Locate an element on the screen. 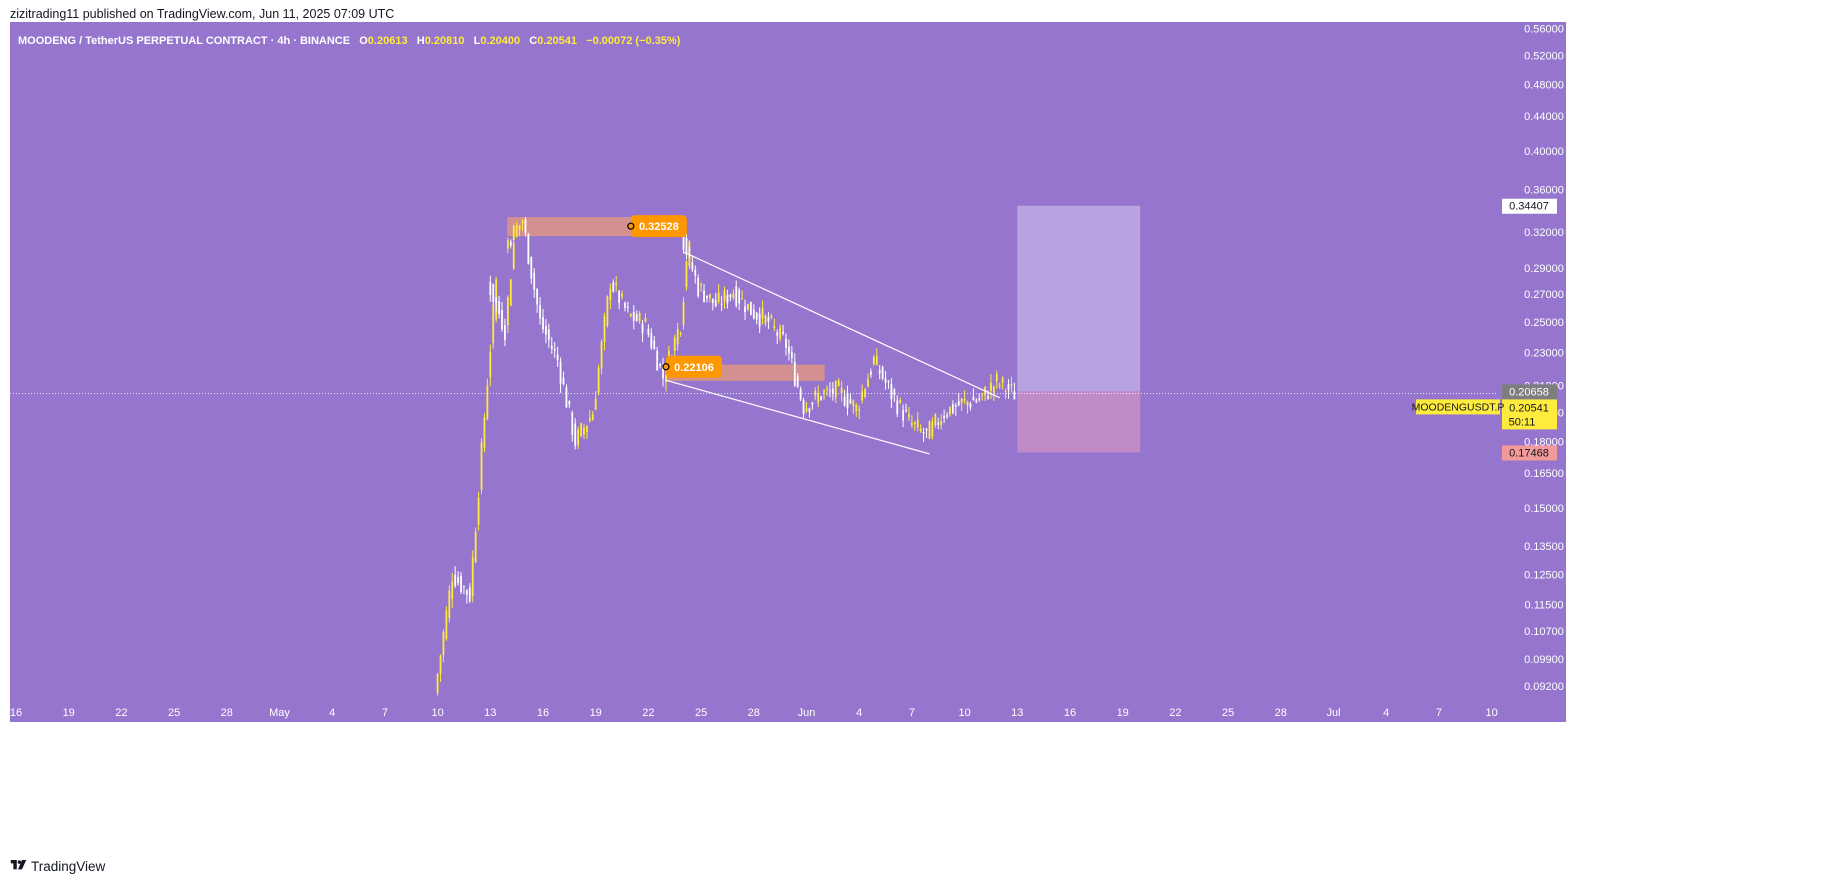 This screenshot has width=1835, height=884. tradingview-brand: TradingView is located at coordinates (68, 866).